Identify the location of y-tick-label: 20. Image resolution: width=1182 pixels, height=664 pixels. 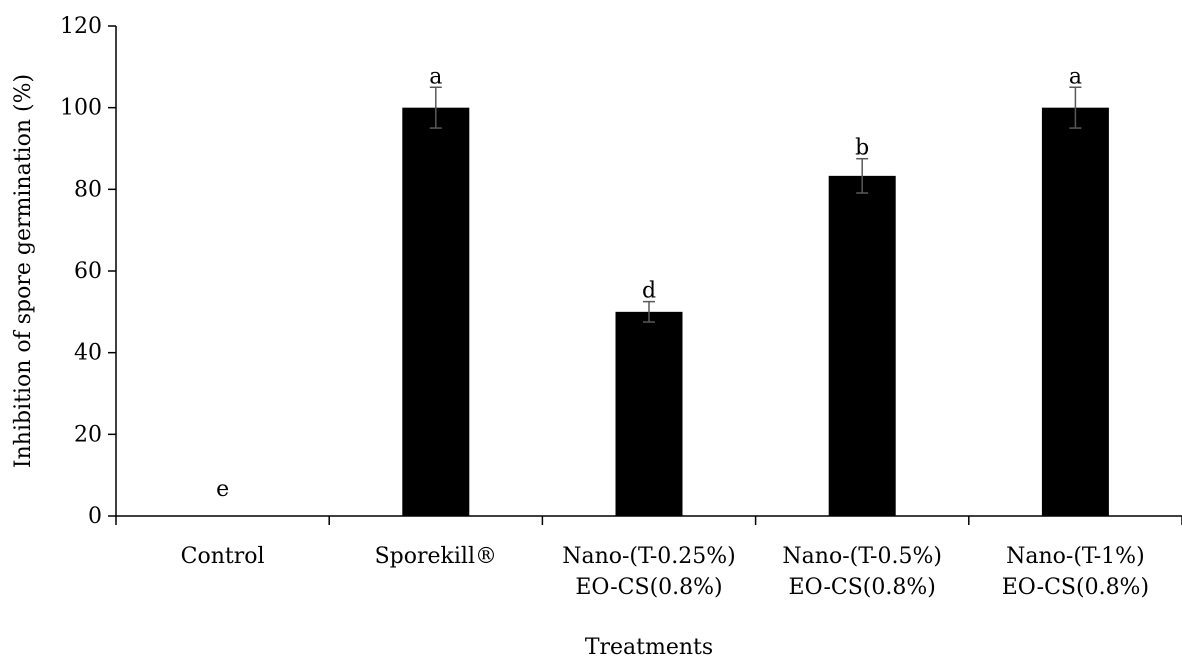
(88, 434).